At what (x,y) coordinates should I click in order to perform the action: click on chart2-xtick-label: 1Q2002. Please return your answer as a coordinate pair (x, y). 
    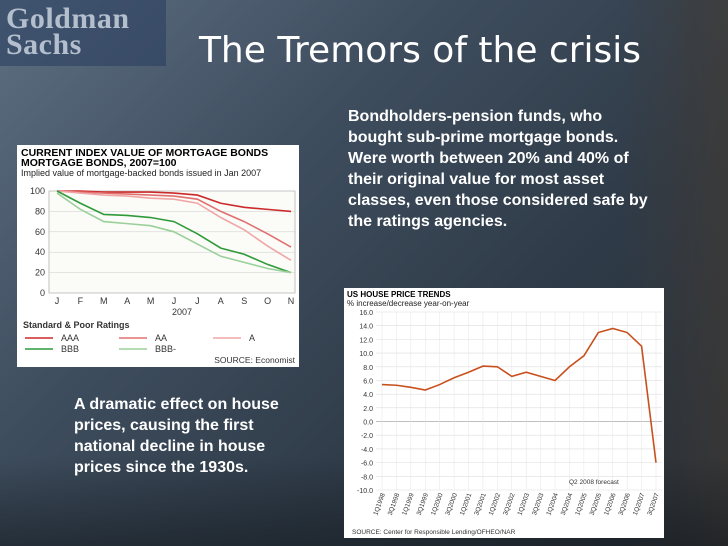
    Looking at the image, I should click on (495, 504).